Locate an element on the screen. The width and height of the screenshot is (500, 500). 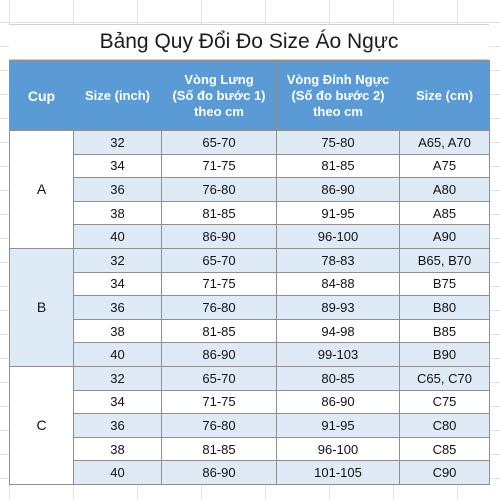
header-underbust-line: (Số đo bước 1) is located at coordinates (219, 95).